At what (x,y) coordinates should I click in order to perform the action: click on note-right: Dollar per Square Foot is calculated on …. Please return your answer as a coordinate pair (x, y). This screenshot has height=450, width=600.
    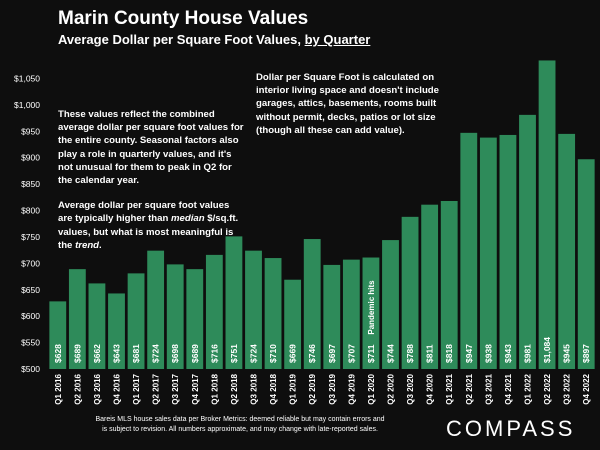
    Looking at the image, I should click on (347, 104).